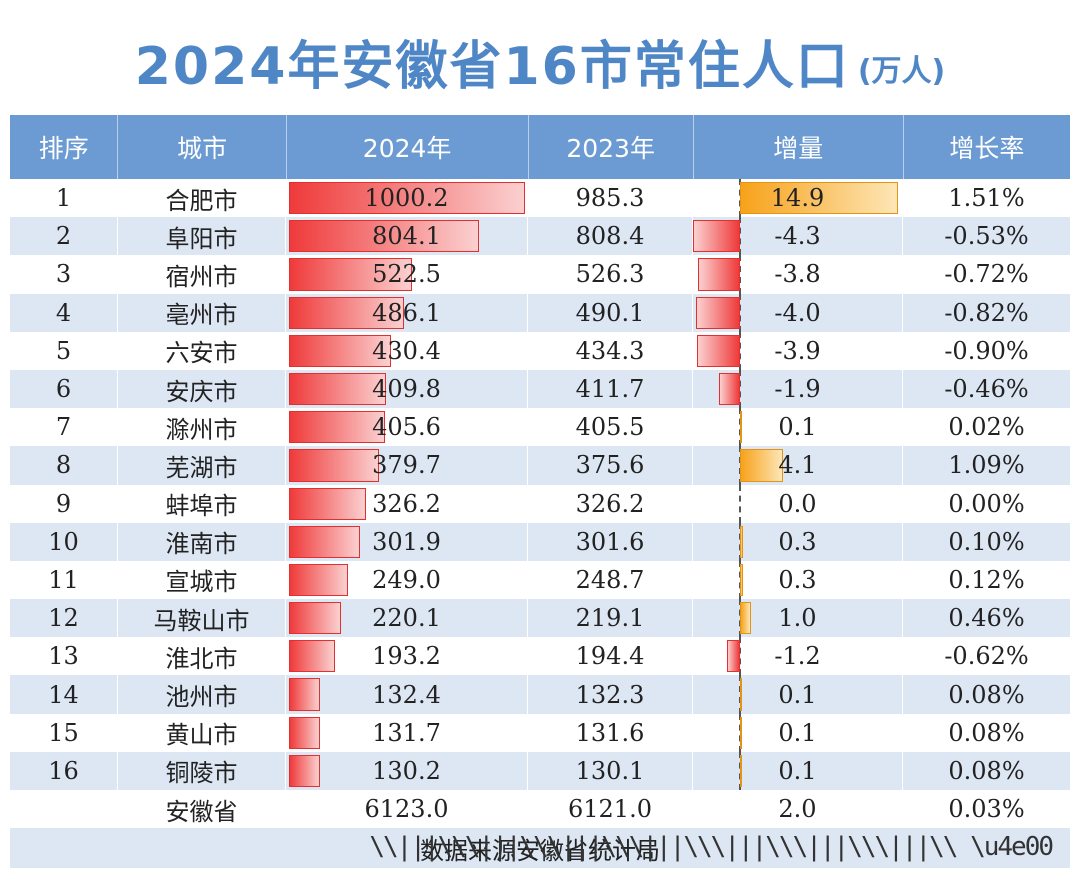  What do you see at coordinates (202, 694) in the screenshot?
I see `city-cell: 池州市` at bounding box center [202, 694].